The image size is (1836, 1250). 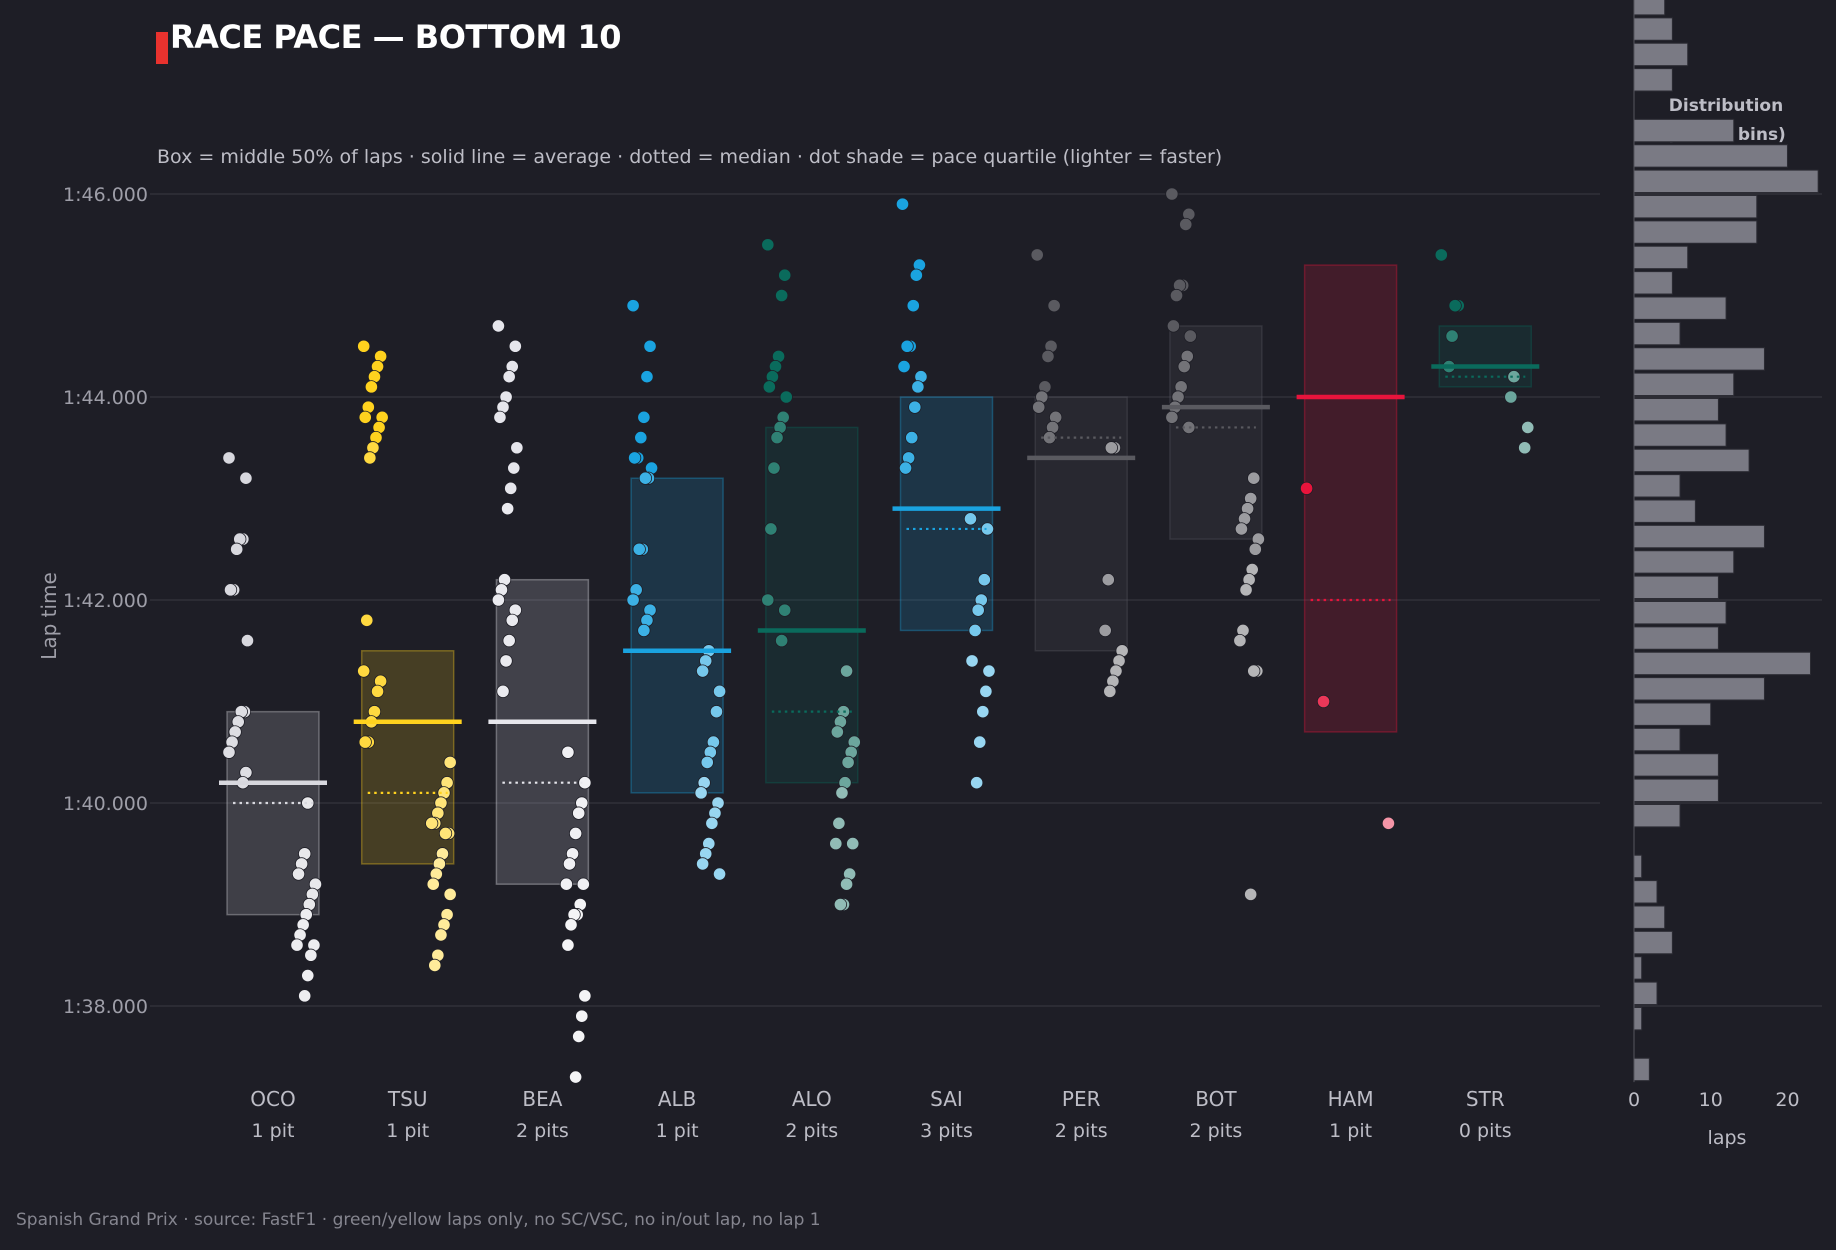 What do you see at coordinates (407, 1099) in the screenshot?
I see `category-label: TSU` at bounding box center [407, 1099].